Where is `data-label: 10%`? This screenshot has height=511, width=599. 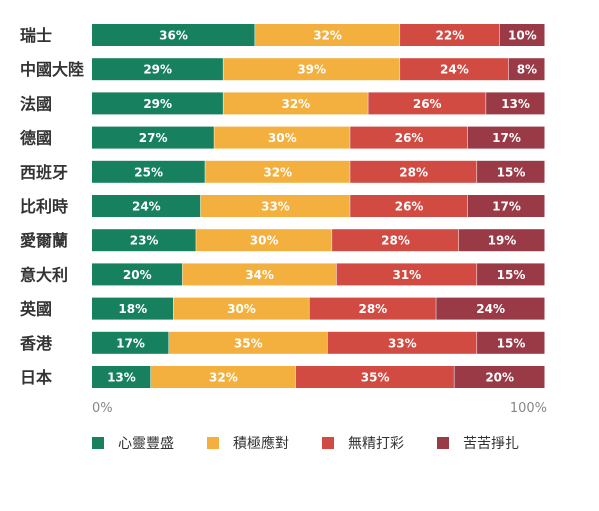 data-label: 10% is located at coordinates (522, 36).